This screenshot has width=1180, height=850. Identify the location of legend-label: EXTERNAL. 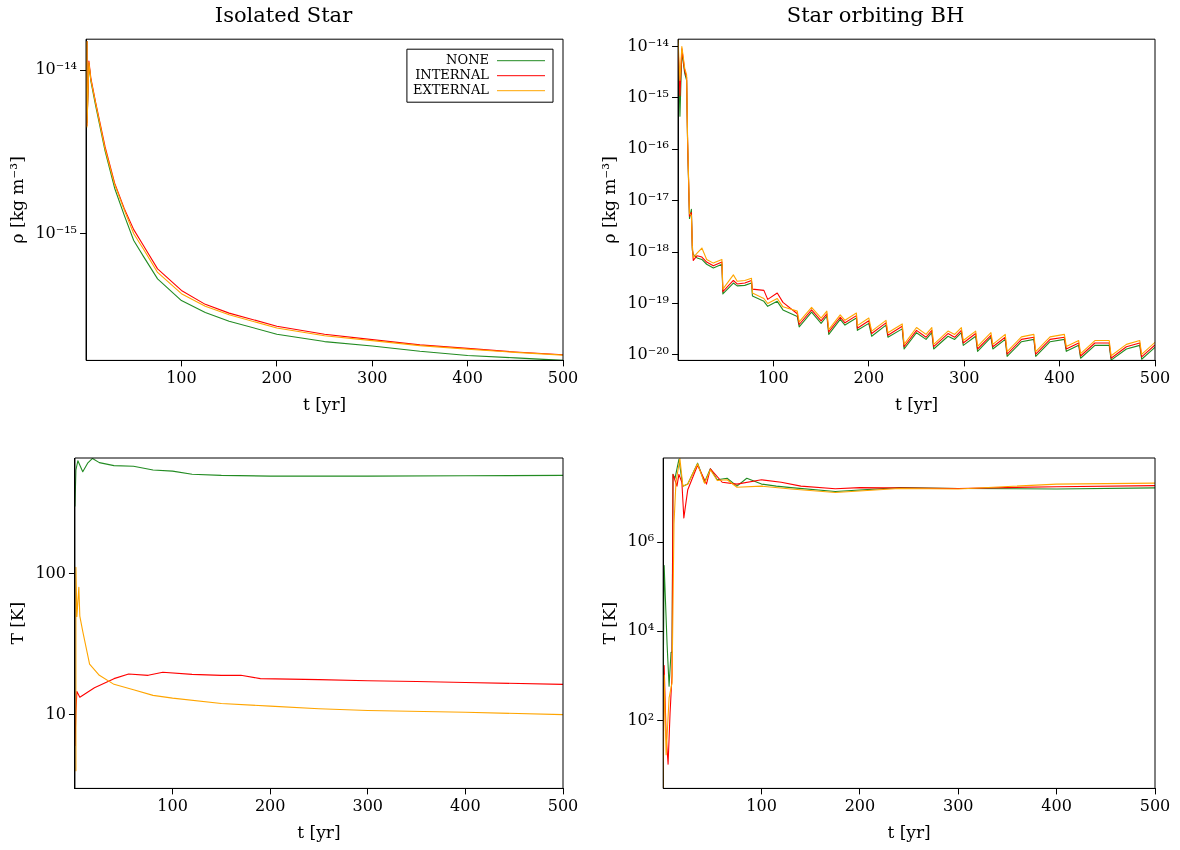
(451, 90).